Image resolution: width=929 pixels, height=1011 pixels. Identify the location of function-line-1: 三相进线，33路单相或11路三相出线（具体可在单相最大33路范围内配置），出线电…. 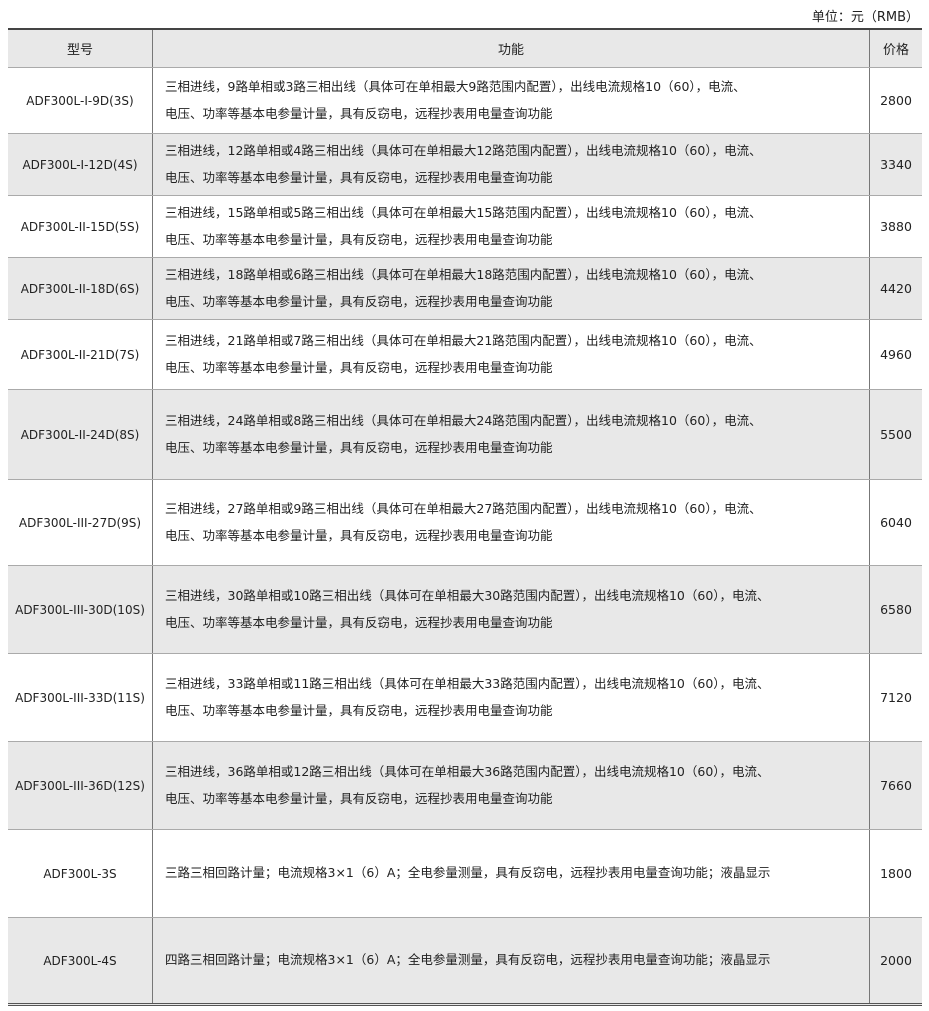
(467, 684).